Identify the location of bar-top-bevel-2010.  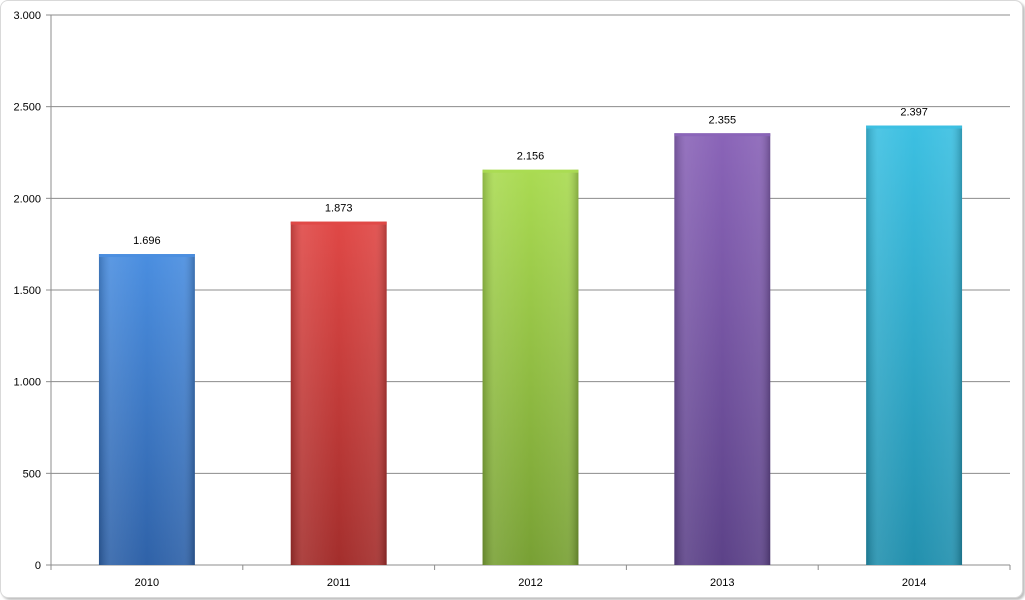
(146, 256).